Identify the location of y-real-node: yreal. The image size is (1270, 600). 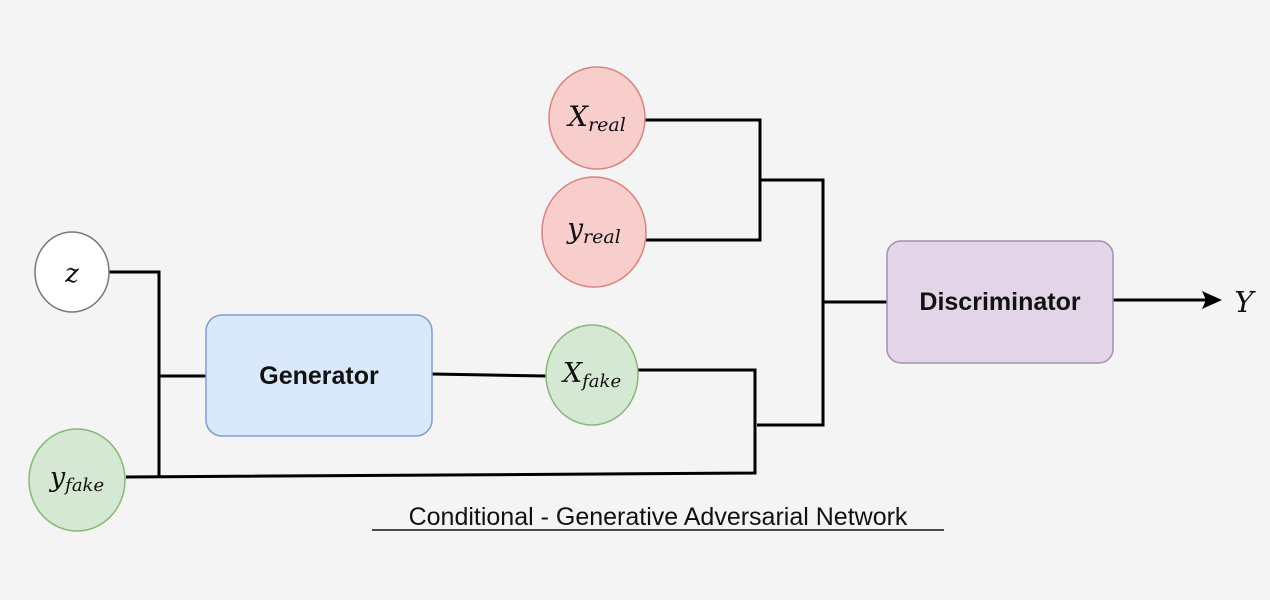
(594, 232).